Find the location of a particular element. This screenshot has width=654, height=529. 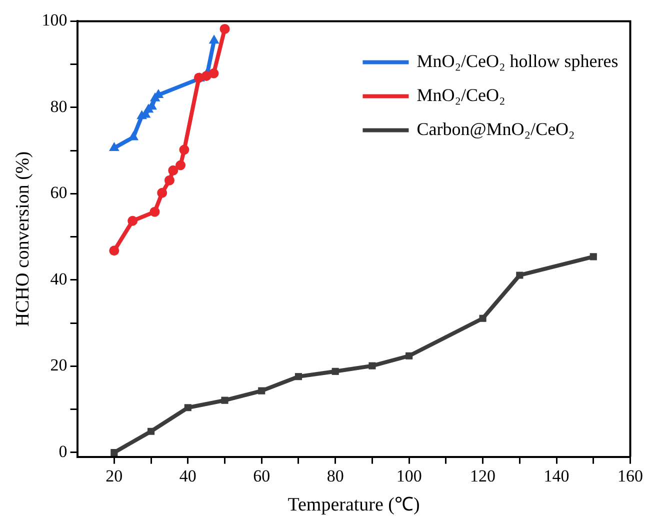

x-tick-label: 100 is located at coordinates (409, 476).